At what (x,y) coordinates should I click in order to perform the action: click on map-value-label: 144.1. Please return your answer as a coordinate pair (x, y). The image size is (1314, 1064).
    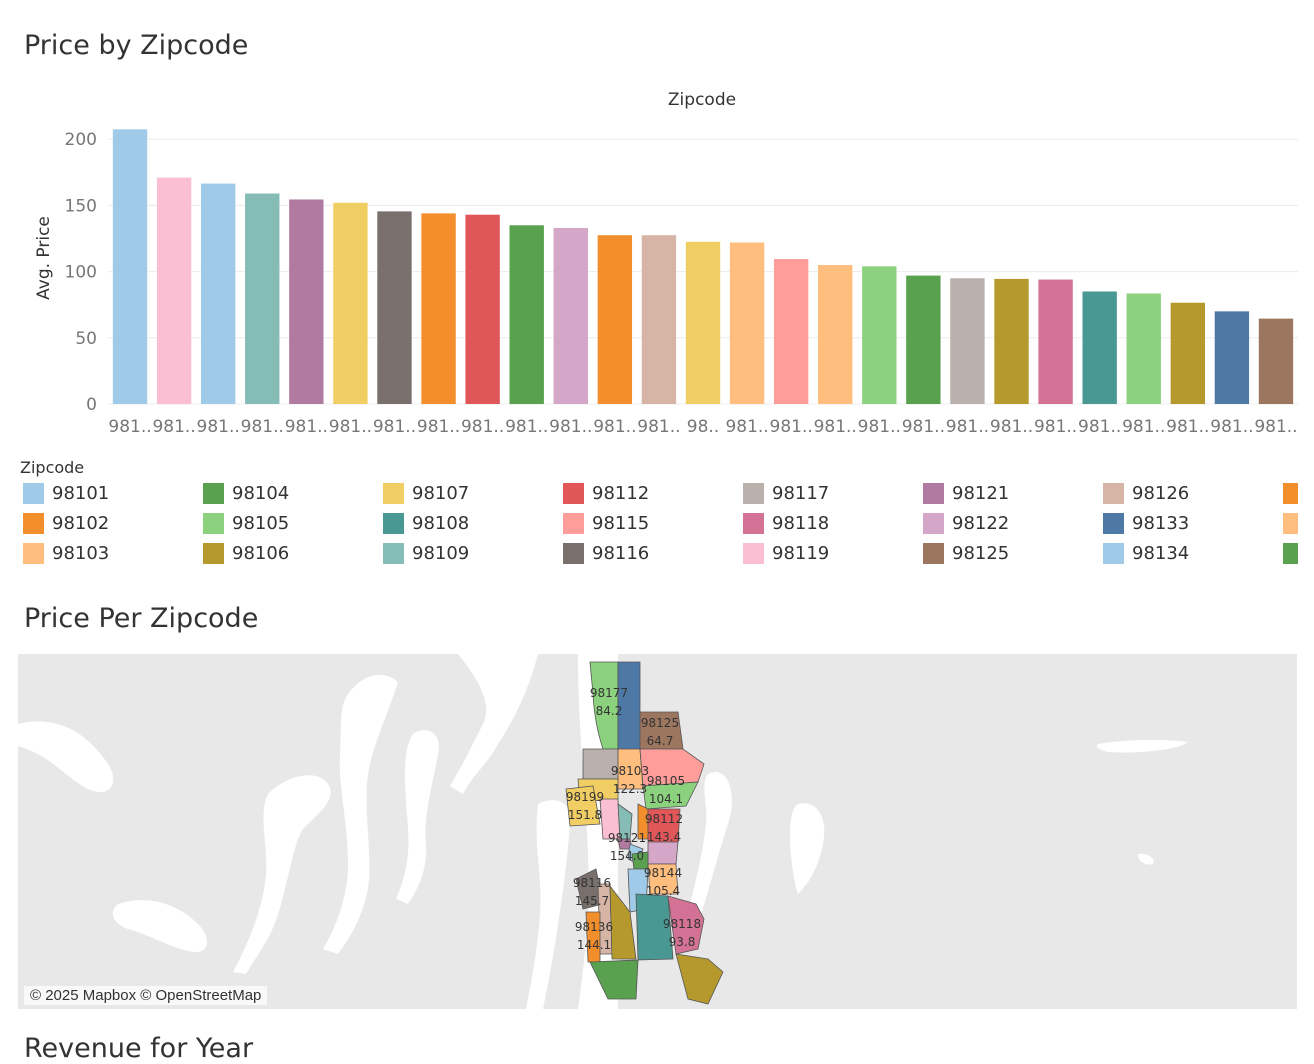
    Looking at the image, I should click on (594, 945).